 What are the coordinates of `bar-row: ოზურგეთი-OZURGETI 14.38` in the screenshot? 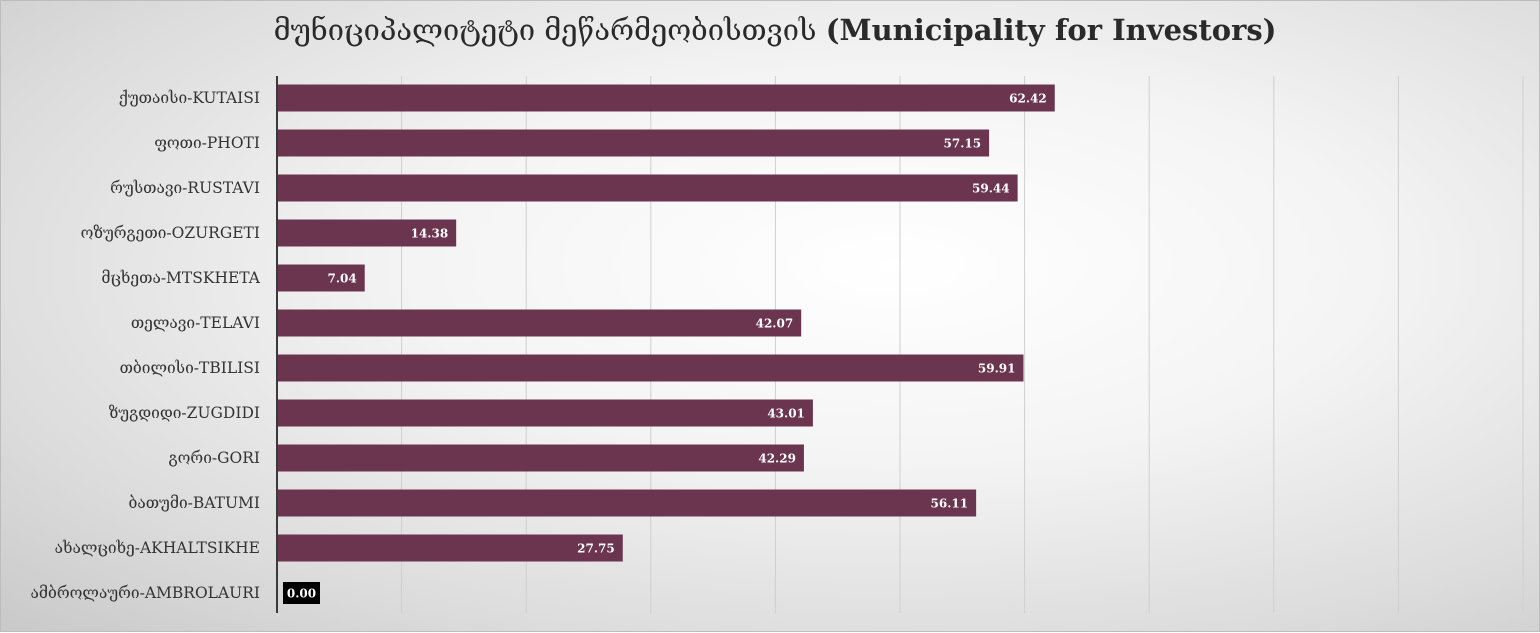 It's located at (269, 233).